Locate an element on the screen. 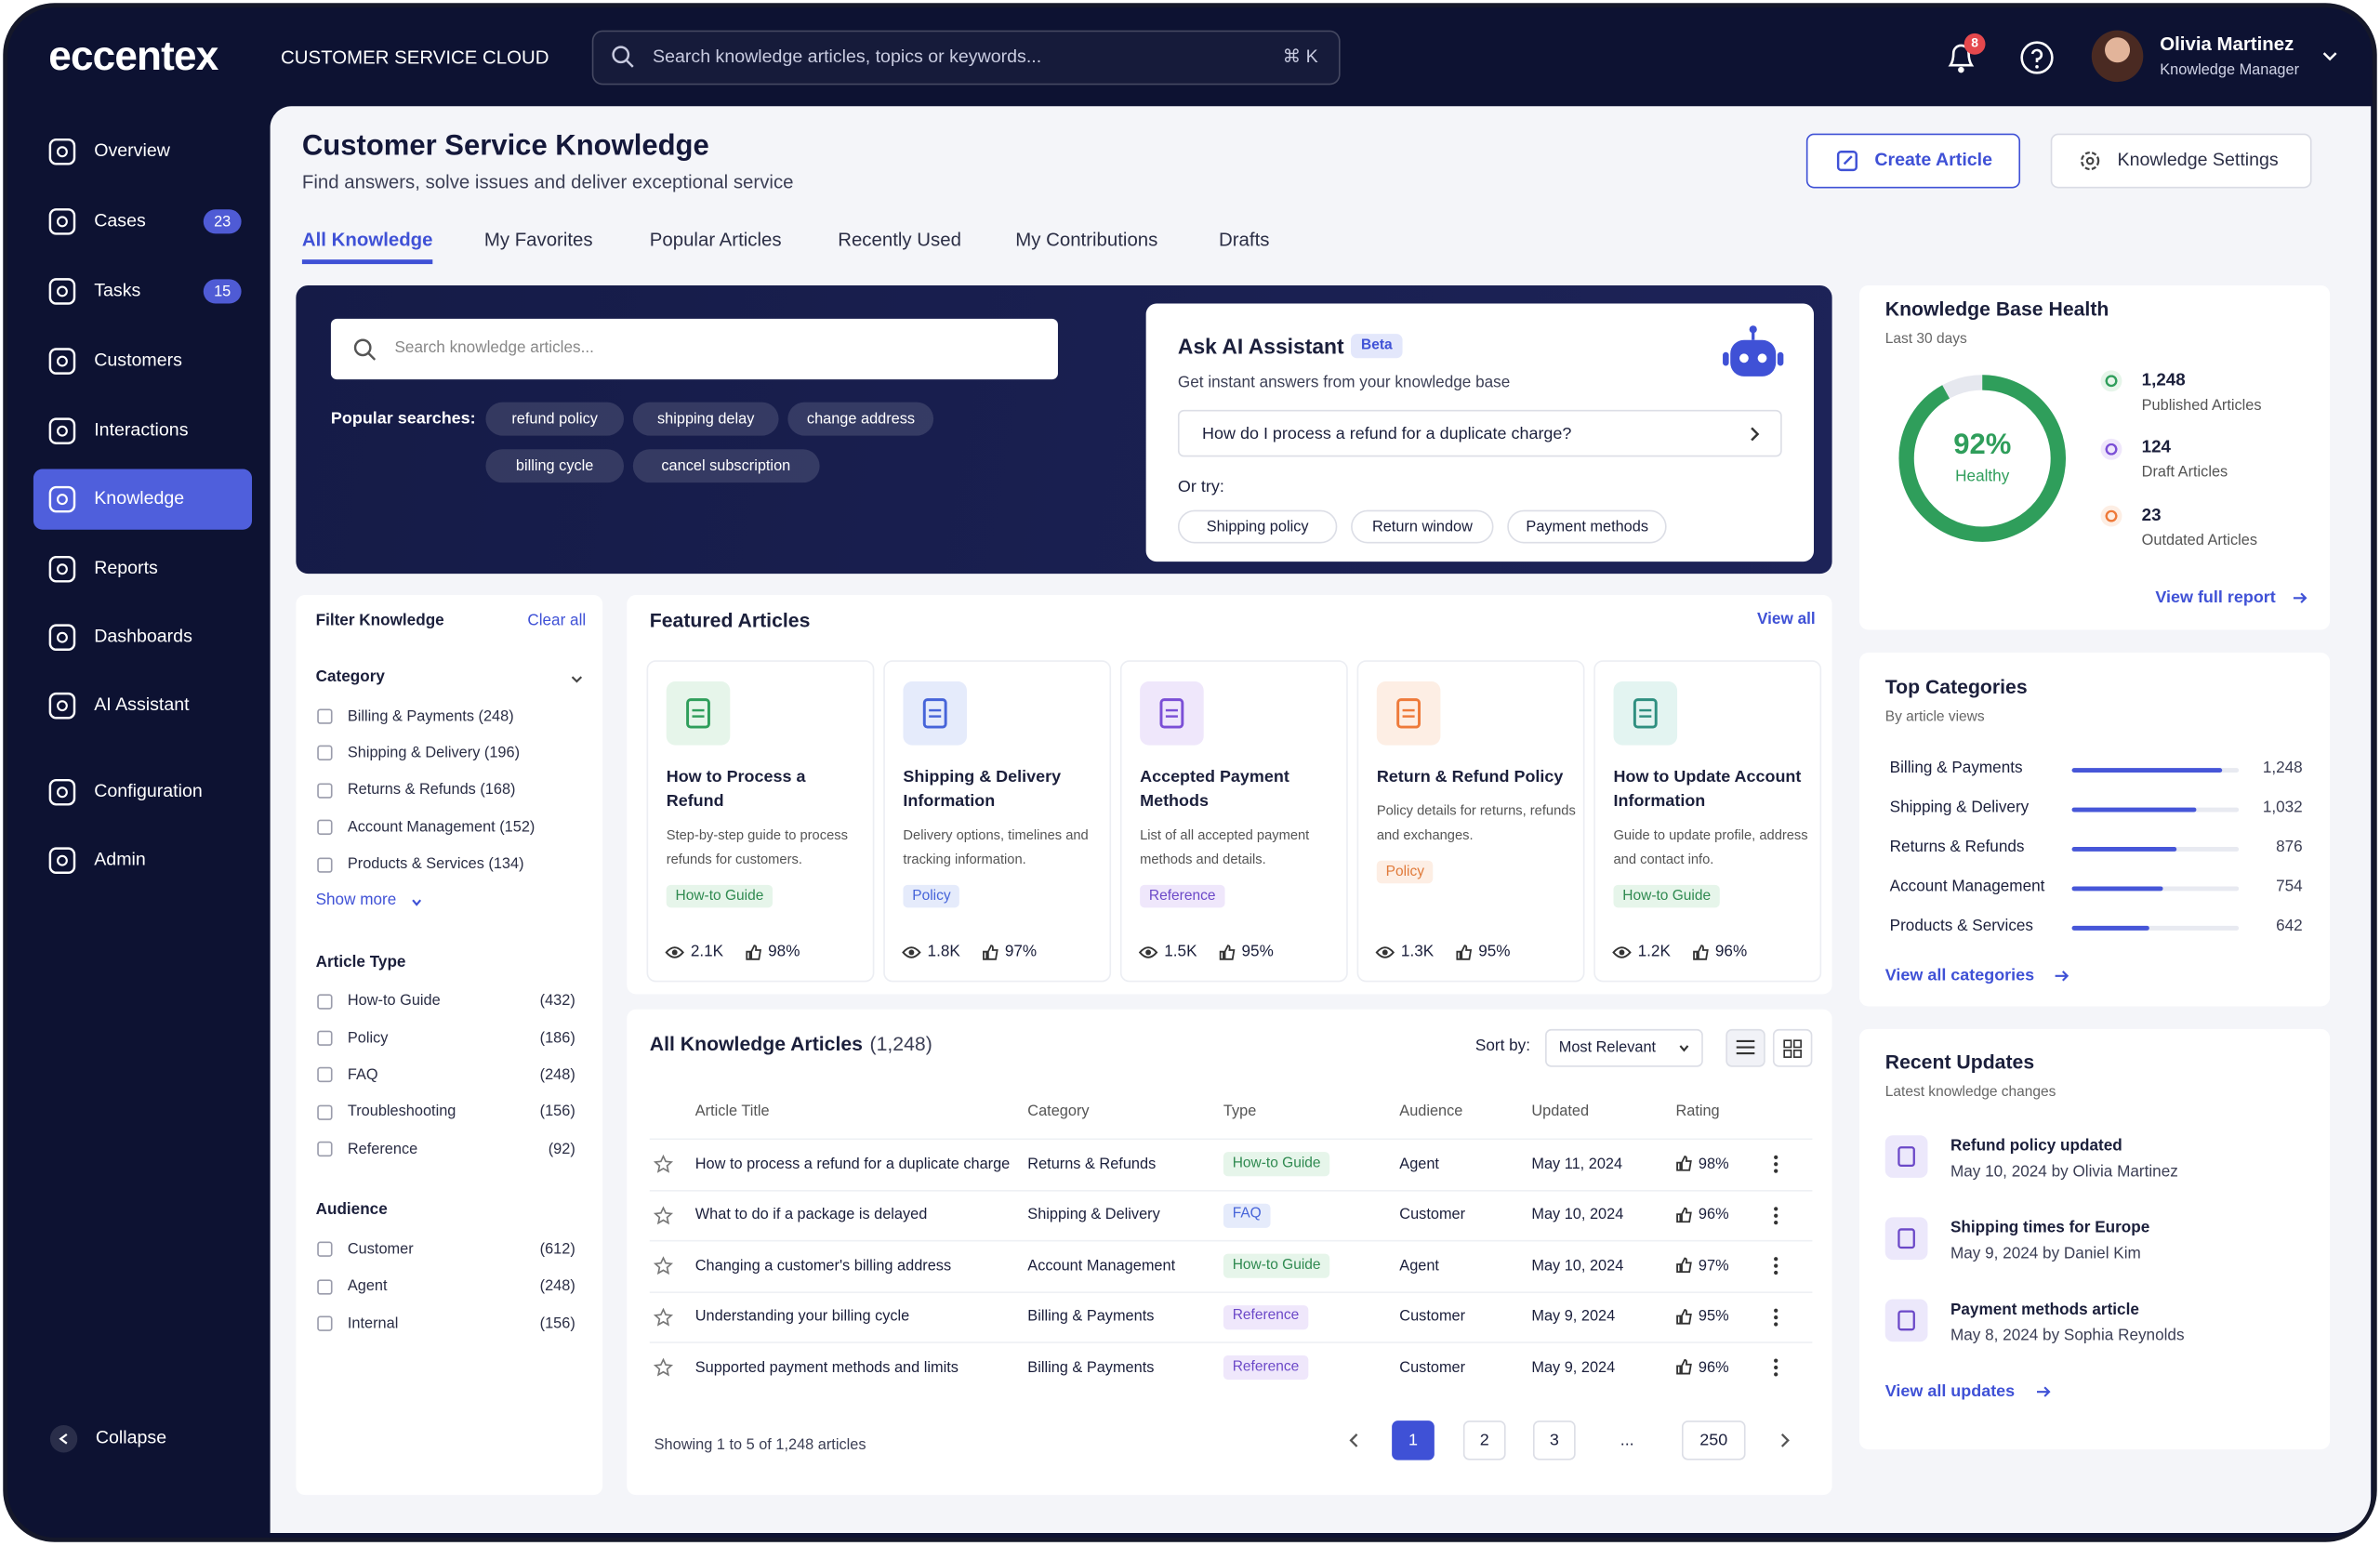 The image size is (2380, 1546). filter-option: How-to Guide is located at coordinates (394, 1001).